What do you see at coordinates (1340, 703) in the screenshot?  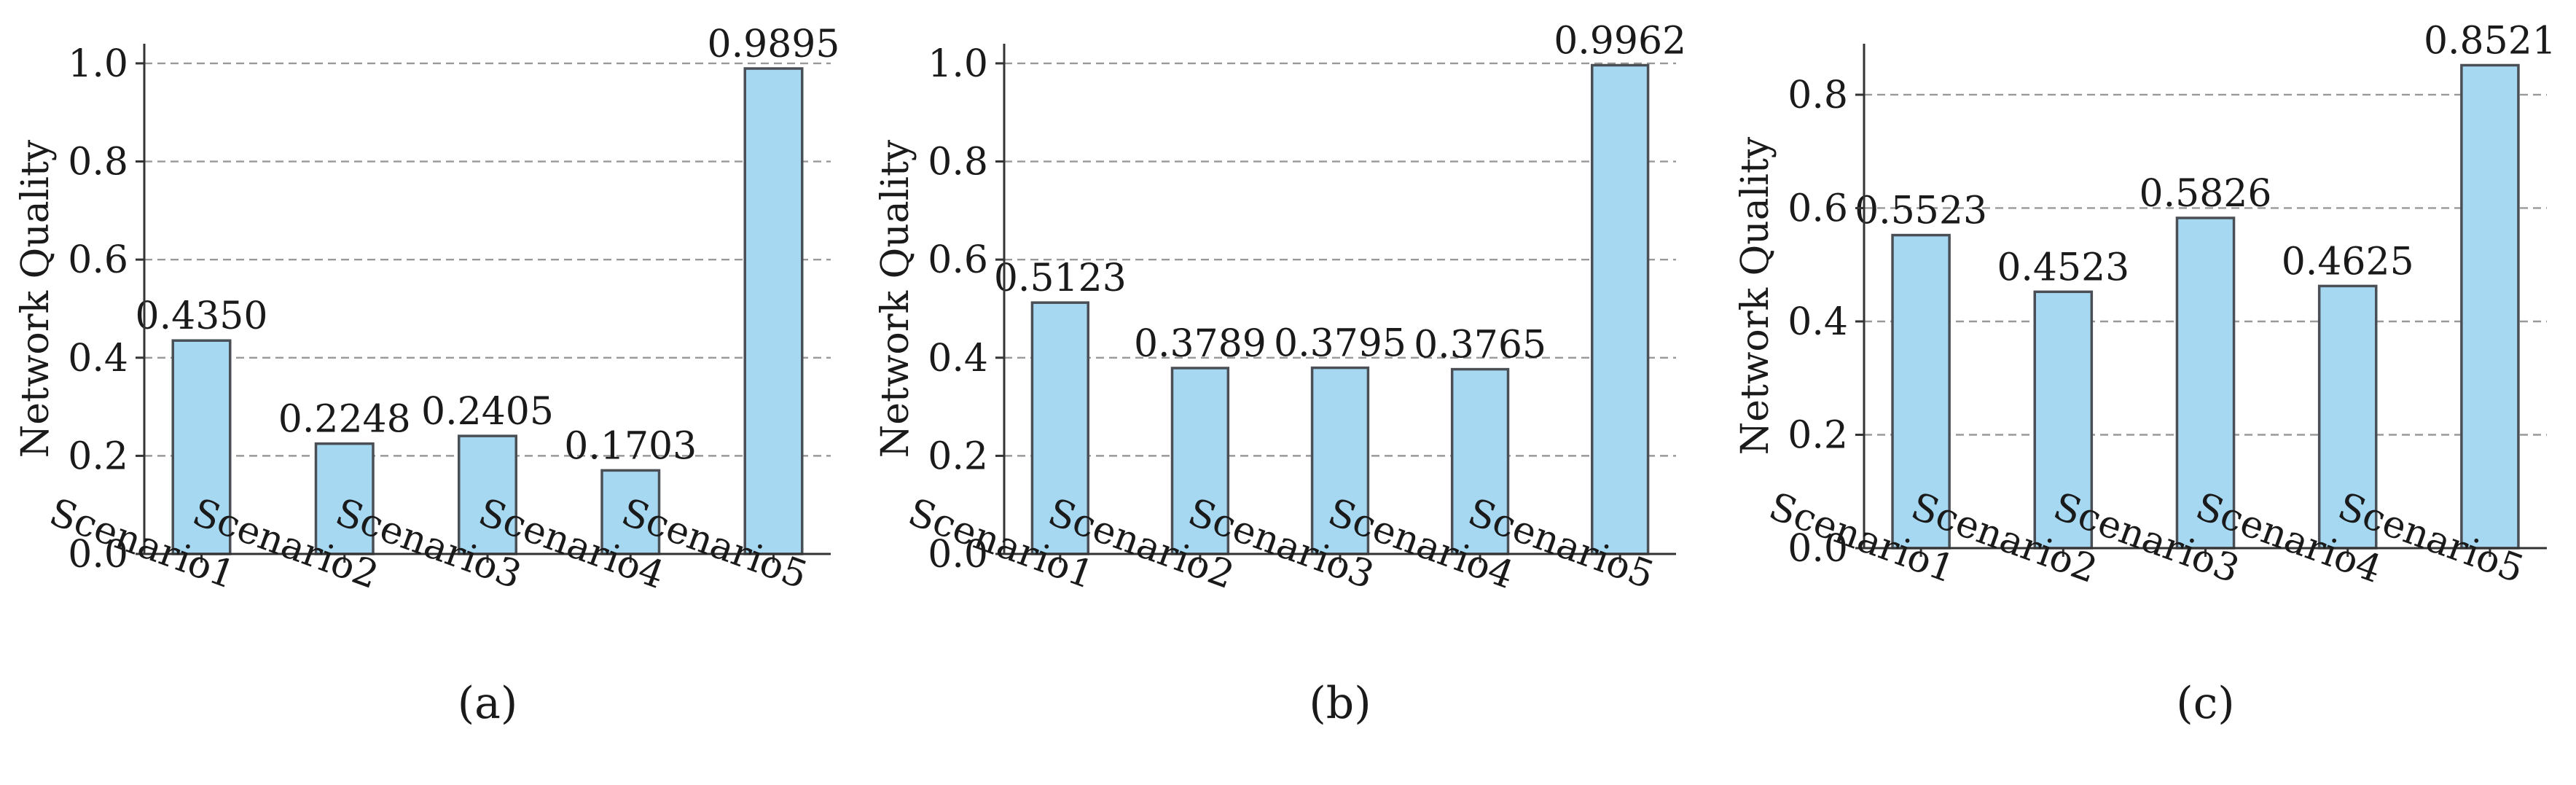 I see `subfigure-caption: (b)` at bounding box center [1340, 703].